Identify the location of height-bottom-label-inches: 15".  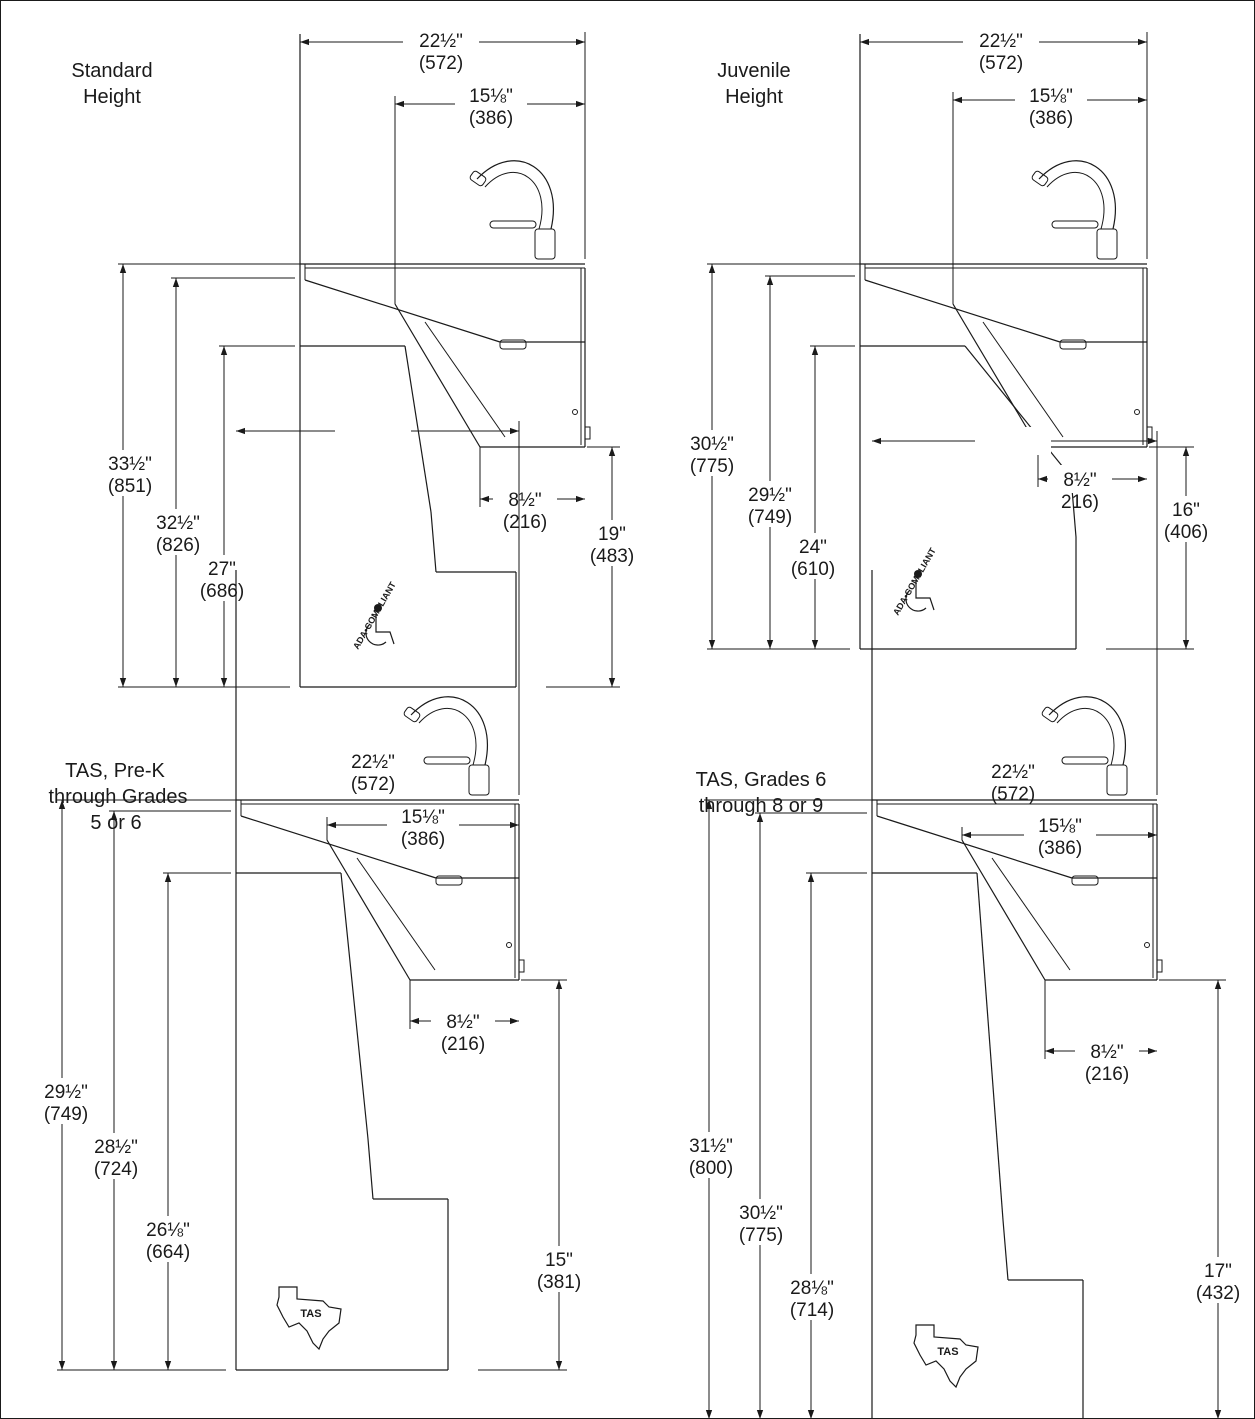
(559, 1260).